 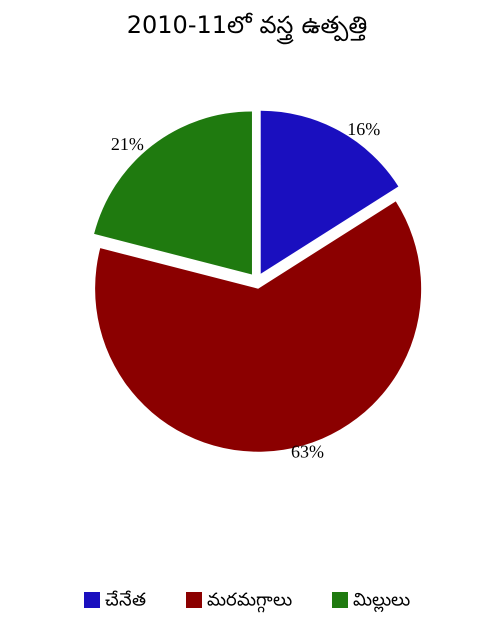 I want to click on data-label: 21%, so click(x=127, y=144).